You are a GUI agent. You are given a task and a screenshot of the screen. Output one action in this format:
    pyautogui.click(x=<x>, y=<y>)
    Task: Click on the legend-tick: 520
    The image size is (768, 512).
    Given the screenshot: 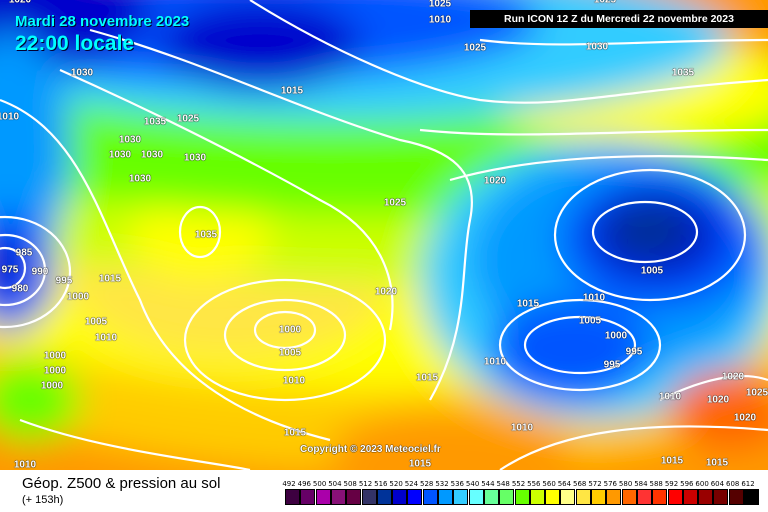 What is the action you would take?
    pyautogui.click(x=396, y=484)
    